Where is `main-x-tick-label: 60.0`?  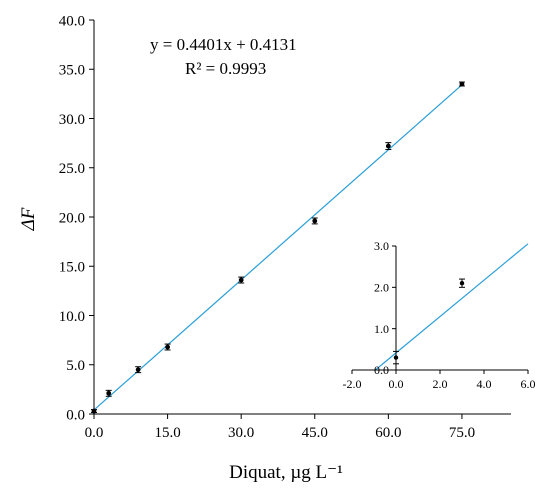 main-x-tick-label: 60.0 is located at coordinates (388, 433).